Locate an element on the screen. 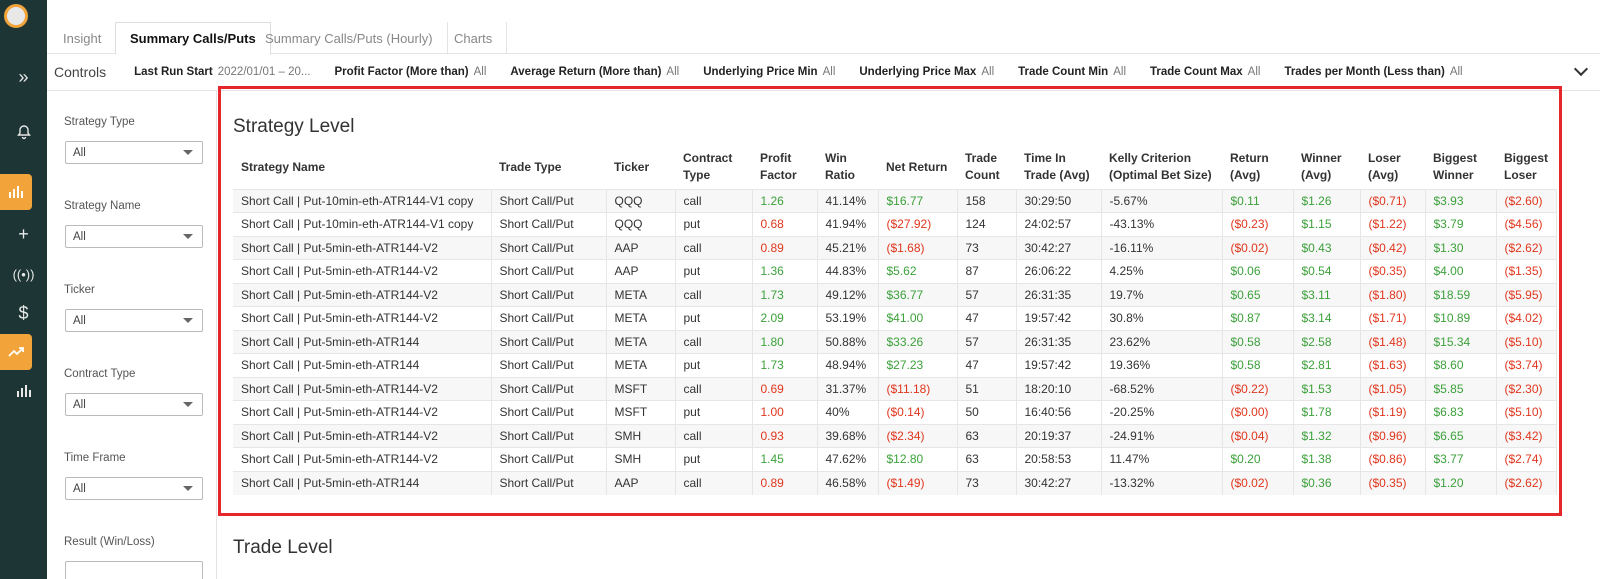  column-header: Kelly Criterion (Optimal Bet Size) is located at coordinates (1160, 166).